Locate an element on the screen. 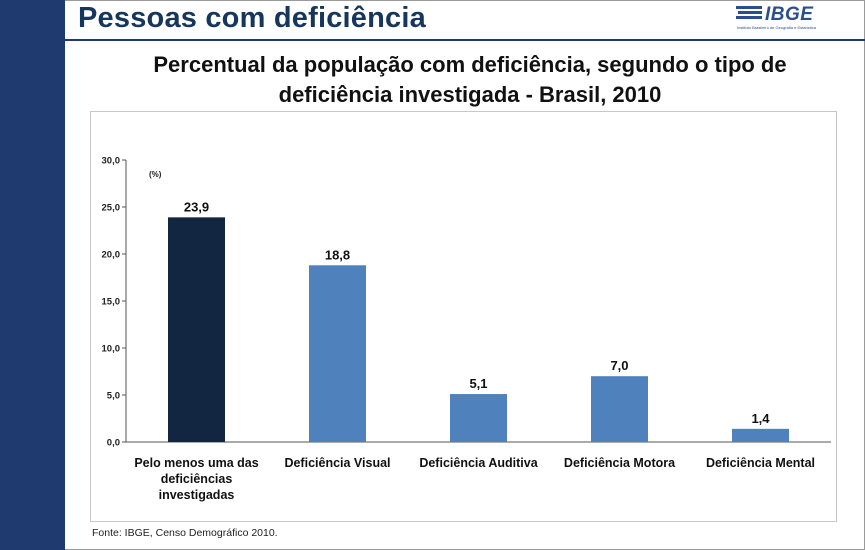 Image resolution: width=865 pixels, height=550 pixels. y-axis-unit-label: (%) is located at coordinates (155, 174).